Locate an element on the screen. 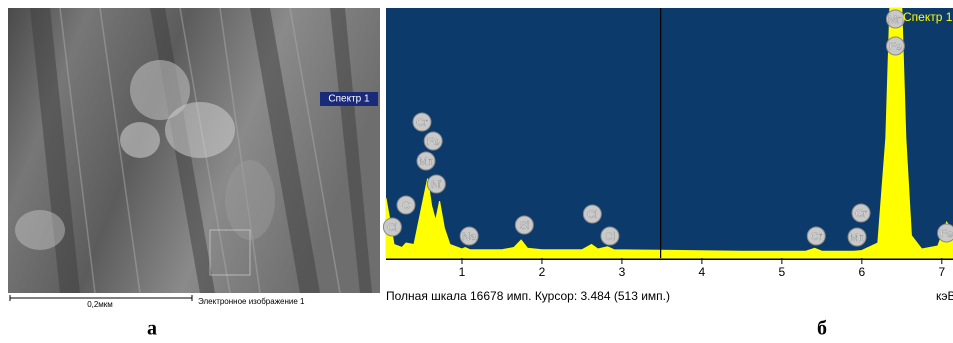 The image size is (953, 343). image-caption: Электронное изображение 1 is located at coordinates (251, 301).